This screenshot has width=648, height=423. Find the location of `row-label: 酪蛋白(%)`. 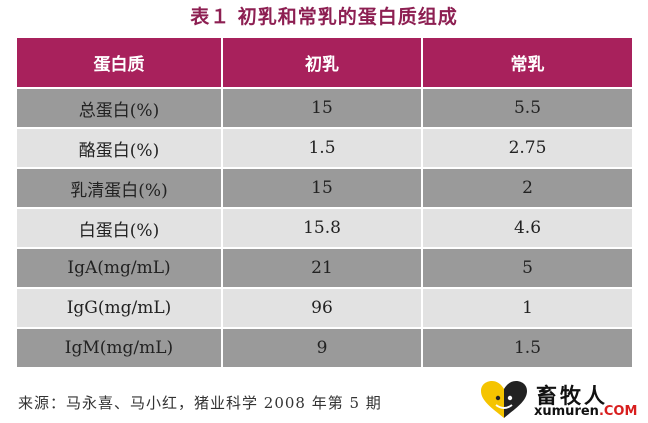

row-label: 酪蛋白(%) is located at coordinates (120, 149).